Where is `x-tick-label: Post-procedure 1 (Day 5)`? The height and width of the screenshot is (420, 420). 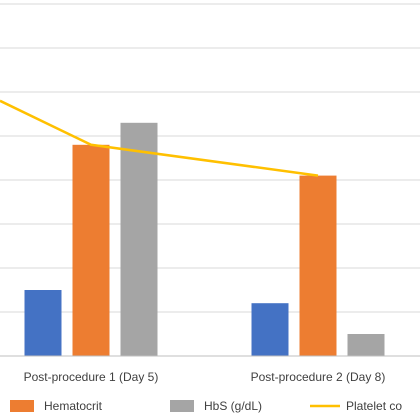
x-tick-label: Post-procedure 1 (Day 5) is located at coordinates (91, 377).